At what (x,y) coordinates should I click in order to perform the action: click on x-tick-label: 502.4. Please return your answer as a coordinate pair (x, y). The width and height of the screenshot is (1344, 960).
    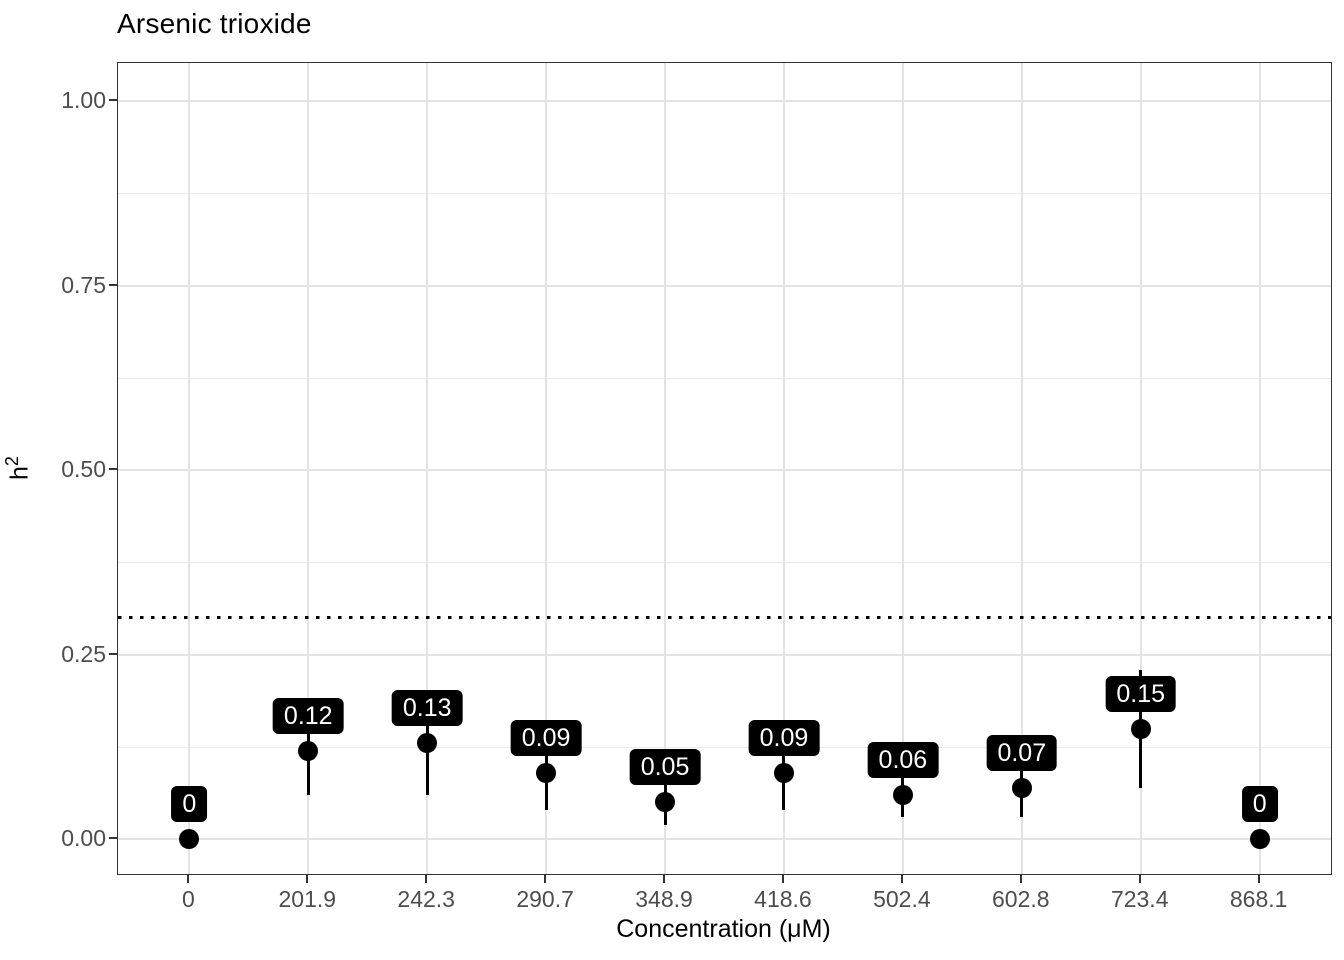
    Looking at the image, I should click on (902, 899).